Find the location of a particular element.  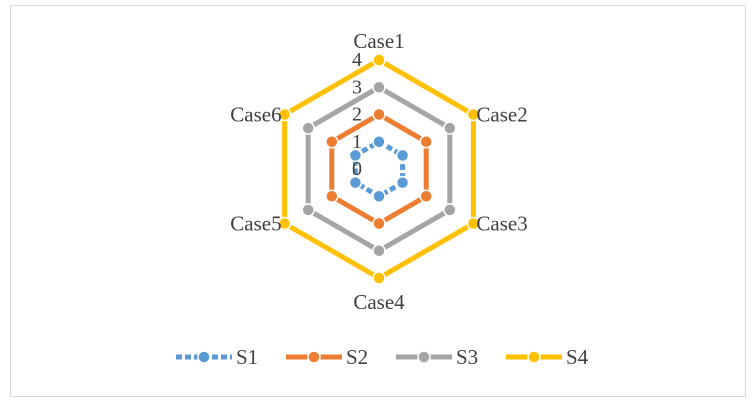

data-point-s1-case4 is located at coordinates (379, 196).